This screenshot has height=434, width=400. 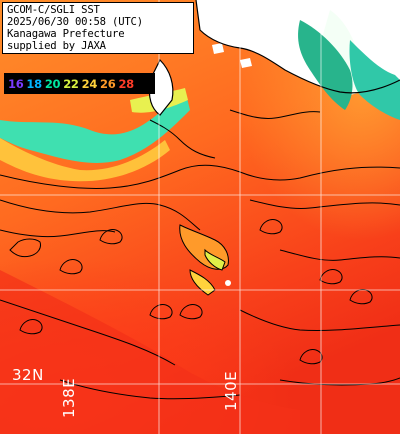 I want to click on coastal-teal-northeast, so click(x=325, y=65).